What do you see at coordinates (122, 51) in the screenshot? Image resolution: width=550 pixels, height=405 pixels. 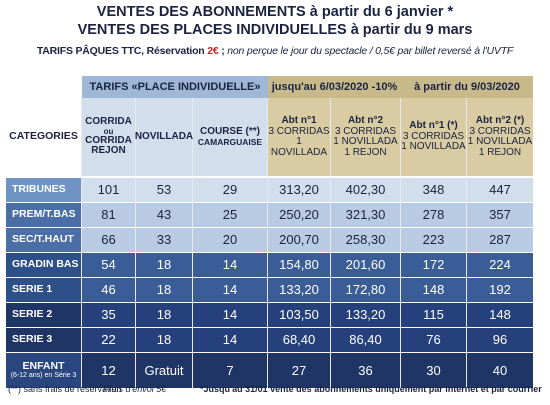 I see `tarifs-prefix: TARIFS PÂQUES TTC, Réservation` at bounding box center [122, 51].